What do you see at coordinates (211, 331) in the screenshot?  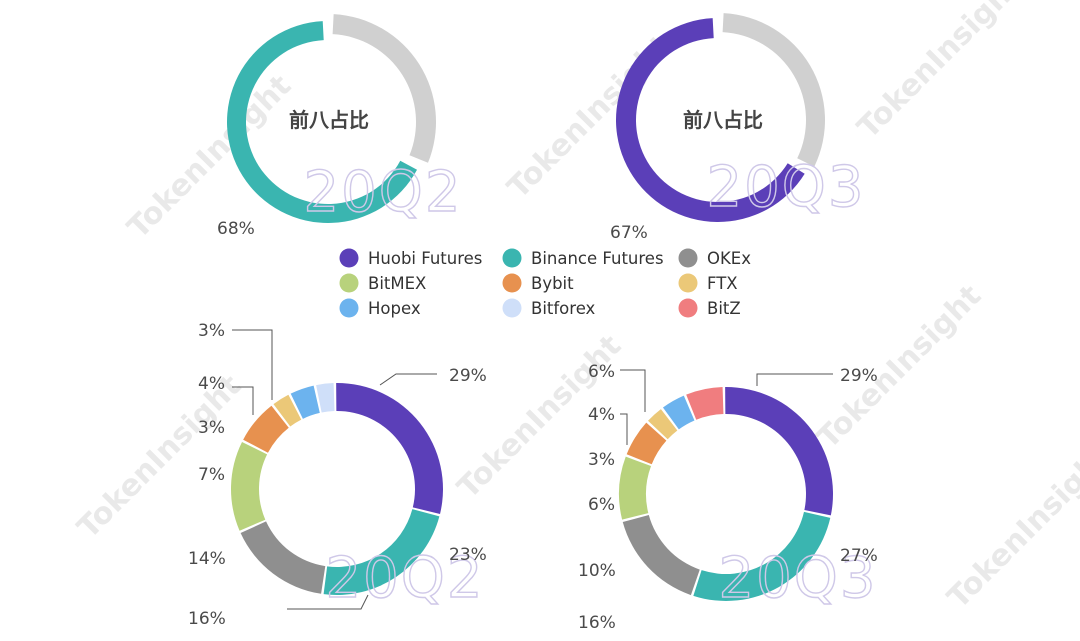 I see `data-label-bitforex-20q2: 3%` at bounding box center [211, 331].